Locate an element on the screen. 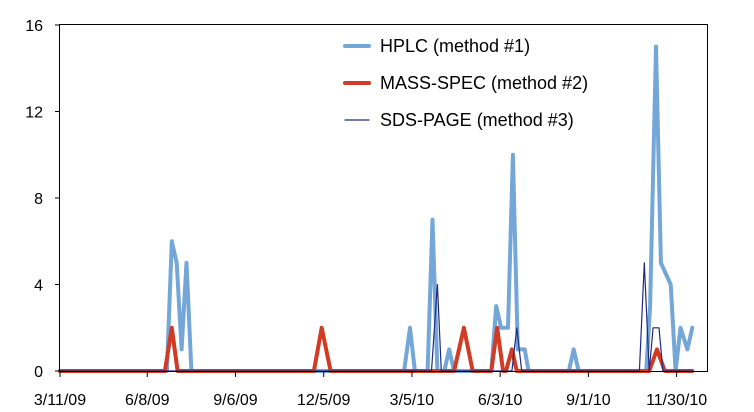  x-tick-label: 6/3/10 is located at coordinates (500, 400).